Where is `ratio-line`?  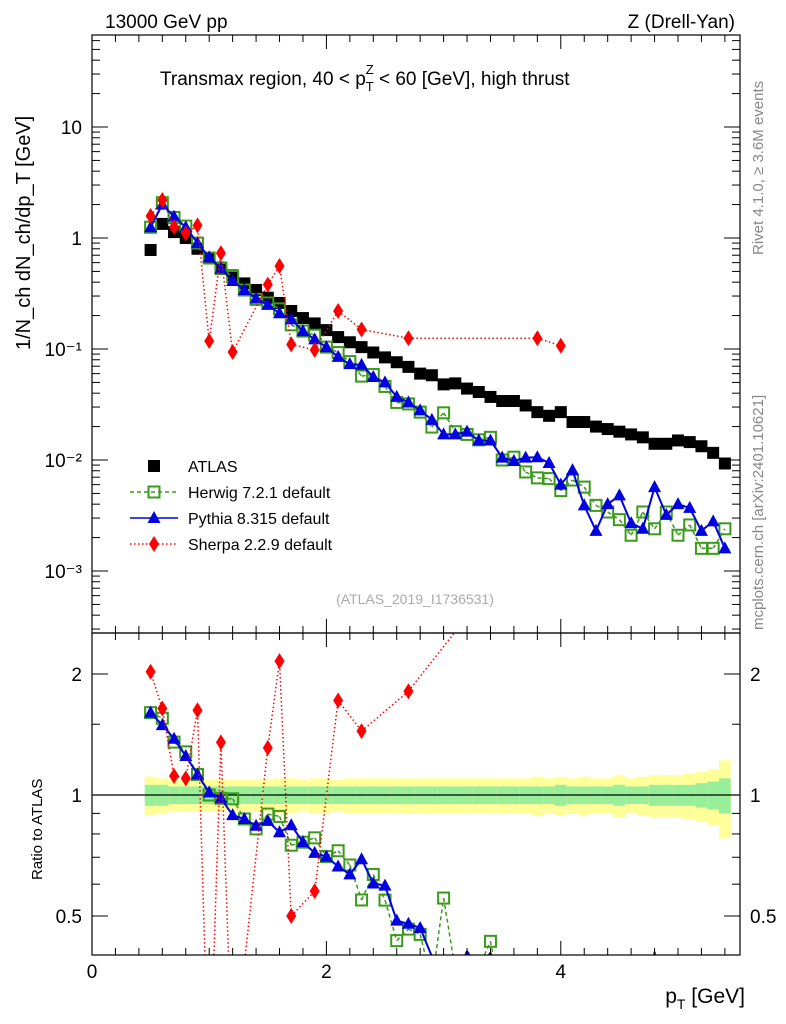
ratio-line is located at coordinates (322, 834).